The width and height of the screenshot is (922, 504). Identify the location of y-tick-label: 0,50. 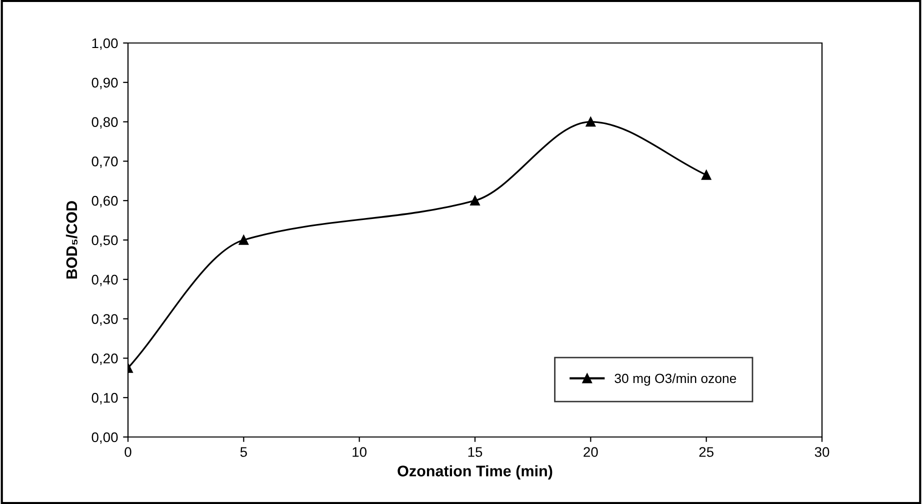
(105, 241).